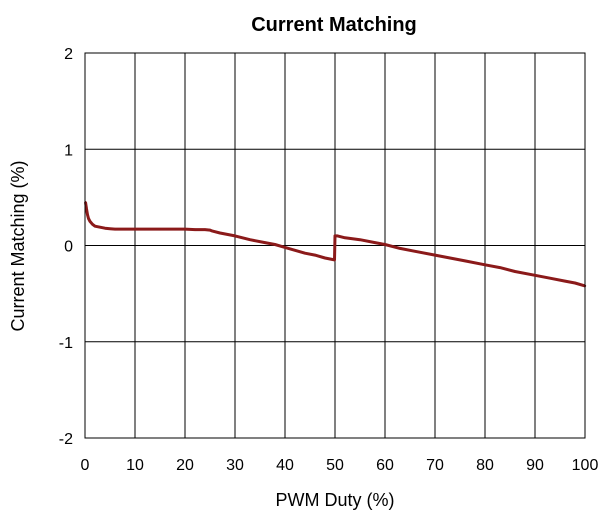  I want to click on y-tick-label: 1, so click(68, 150).